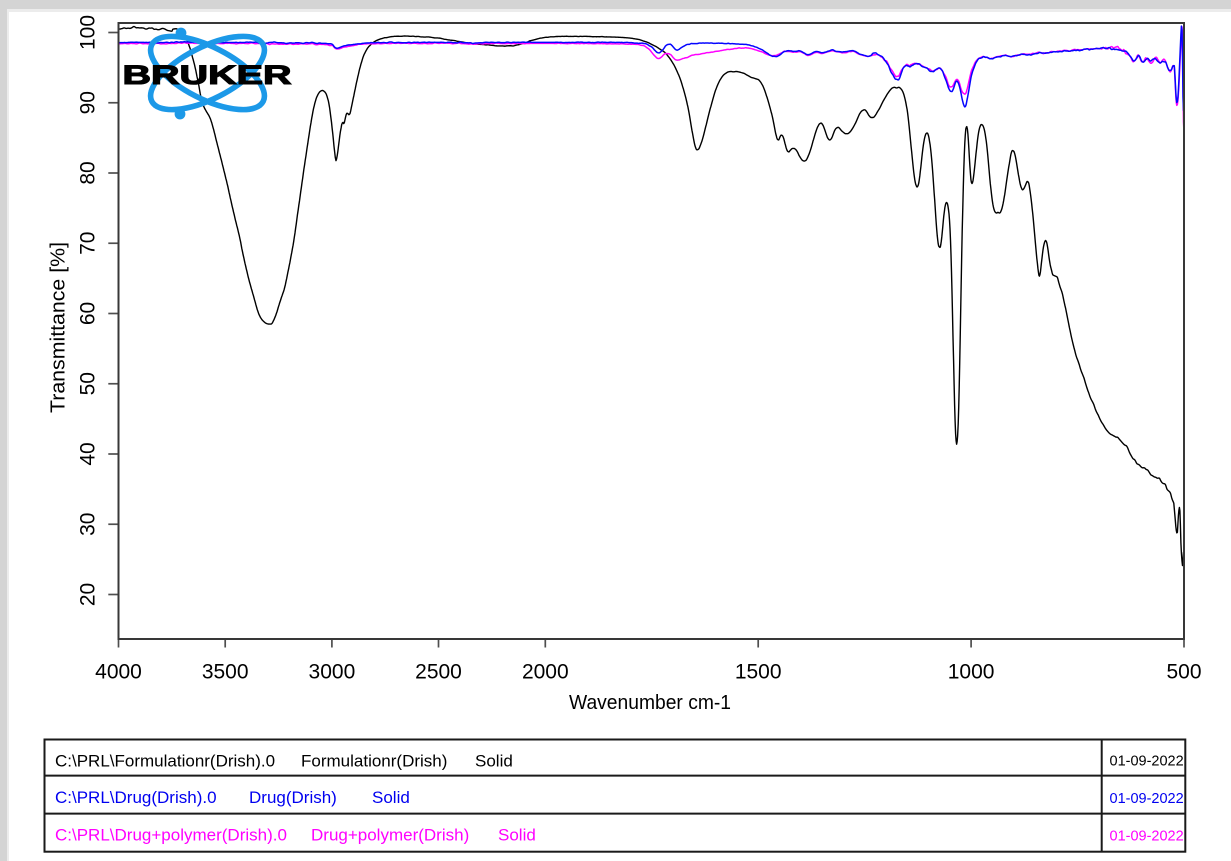 This screenshot has width=1231, height=861. I want to click on svg-text: 3000, so click(332, 672).